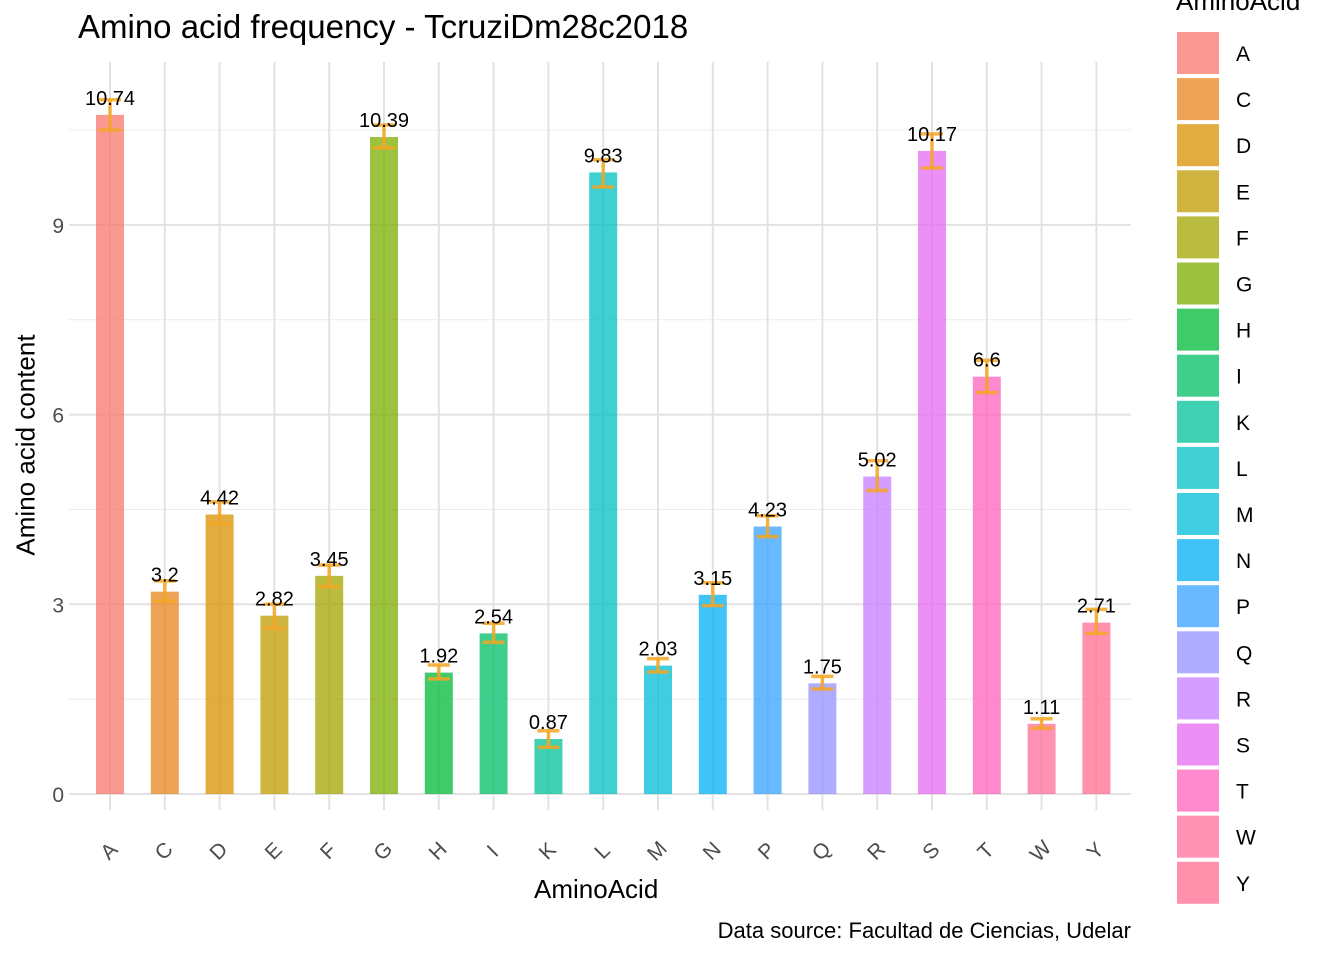 This screenshot has height=960, width=1344. Describe the element at coordinates (109, 851) in the screenshot. I see `x-tick-label: A` at that location.